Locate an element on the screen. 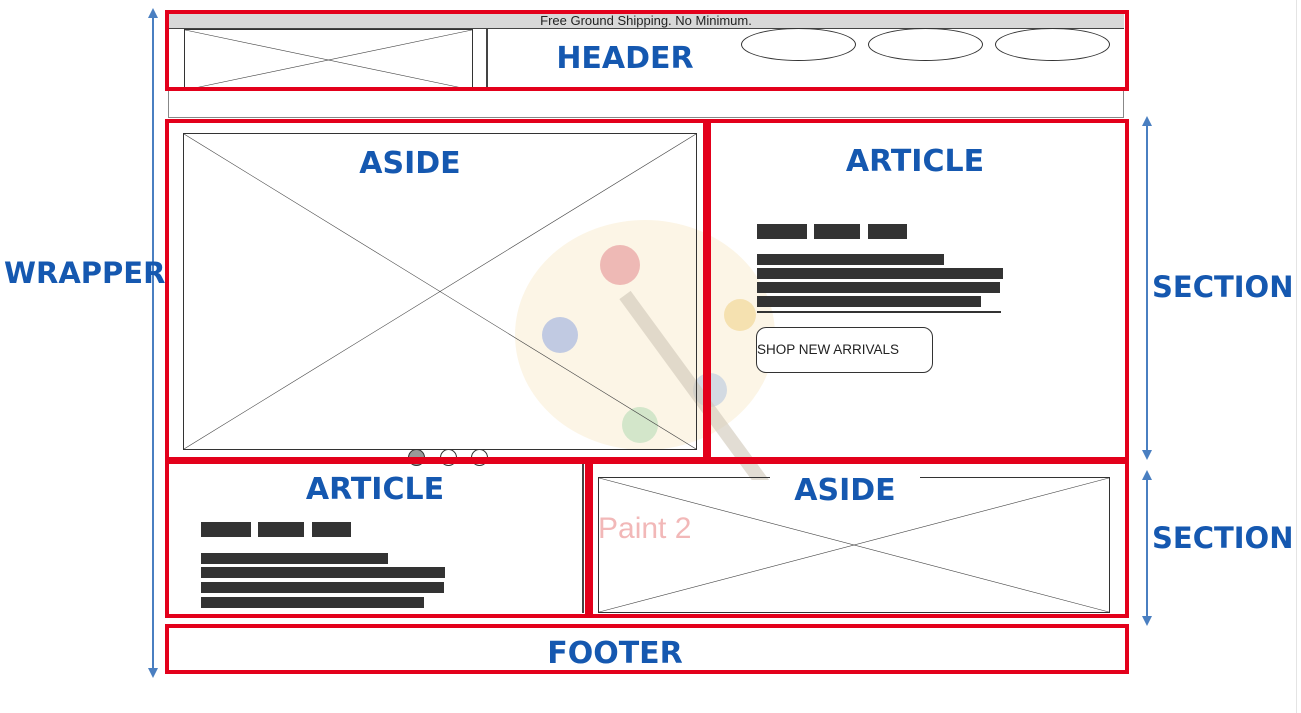  aside-bottom-region is located at coordinates (859, 539).